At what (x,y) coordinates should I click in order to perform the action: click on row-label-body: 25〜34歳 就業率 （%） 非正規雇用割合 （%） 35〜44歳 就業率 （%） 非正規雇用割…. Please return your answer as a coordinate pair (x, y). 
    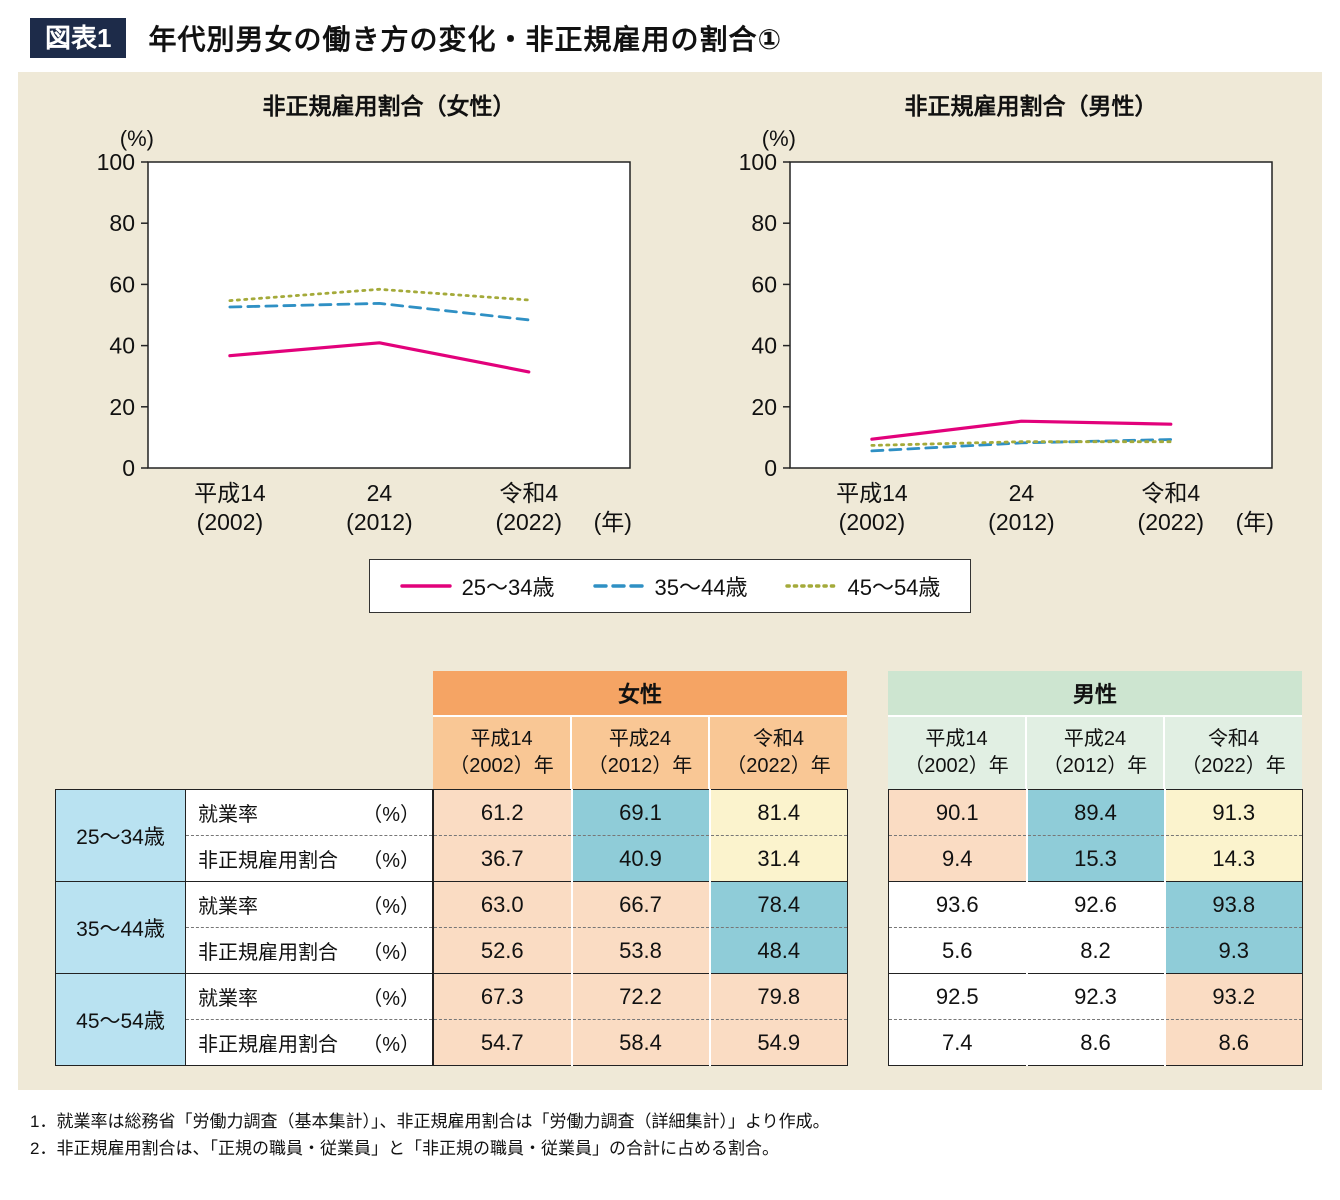
    Looking at the image, I should click on (244, 927).